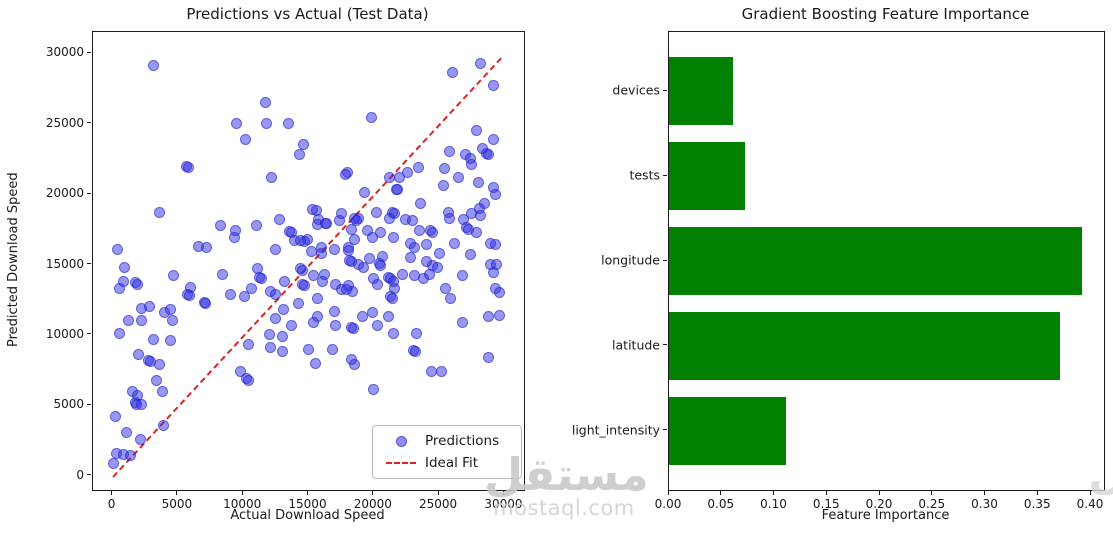 The image size is (1113, 543). I want to click on category-label: longitude, so click(630, 260).